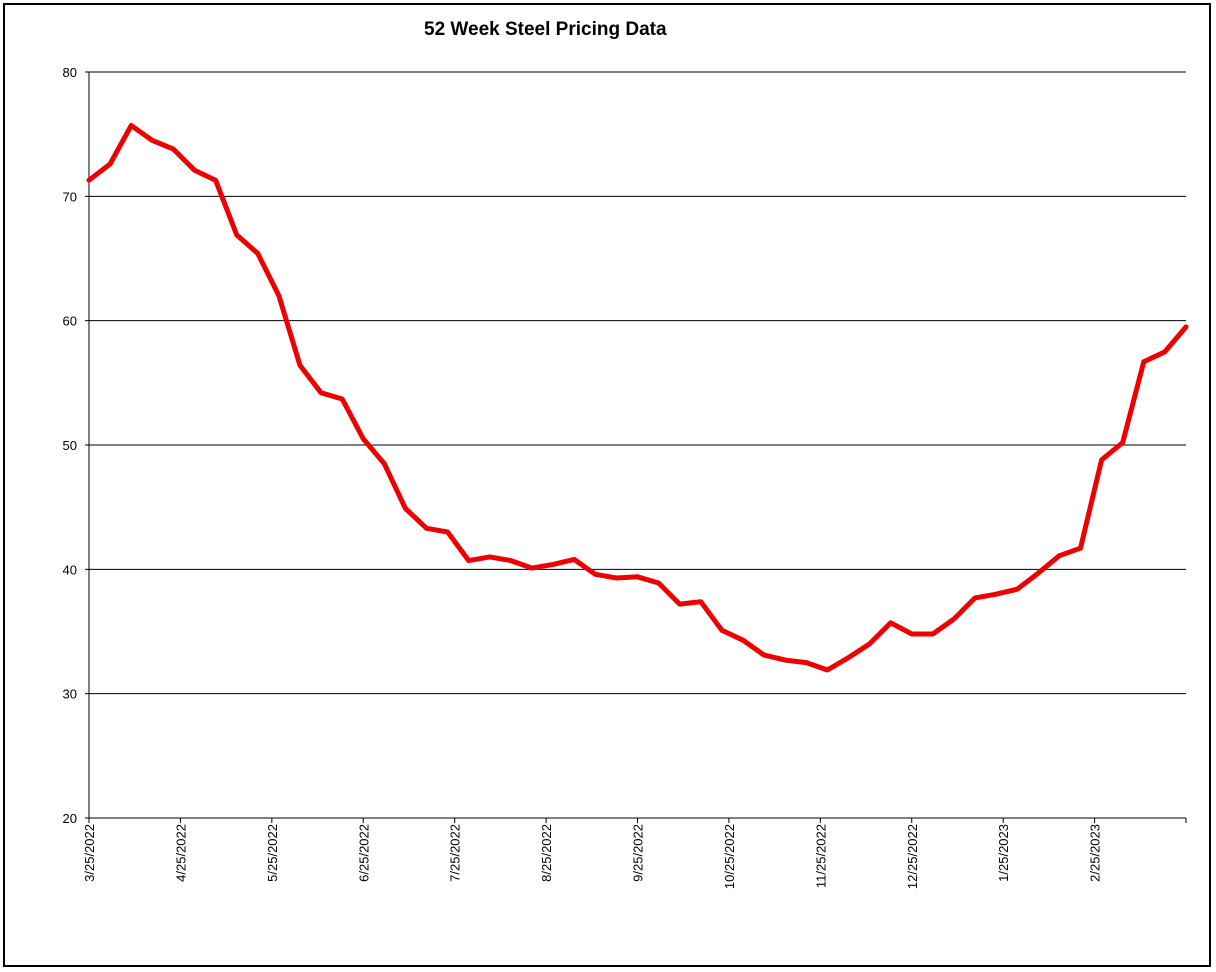 Image resolution: width=1216 pixels, height=972 pixels. Describe the element at coordinates (729, 856) in the screenshot. I see `x-tick-label: 10/25/2022` at that location.